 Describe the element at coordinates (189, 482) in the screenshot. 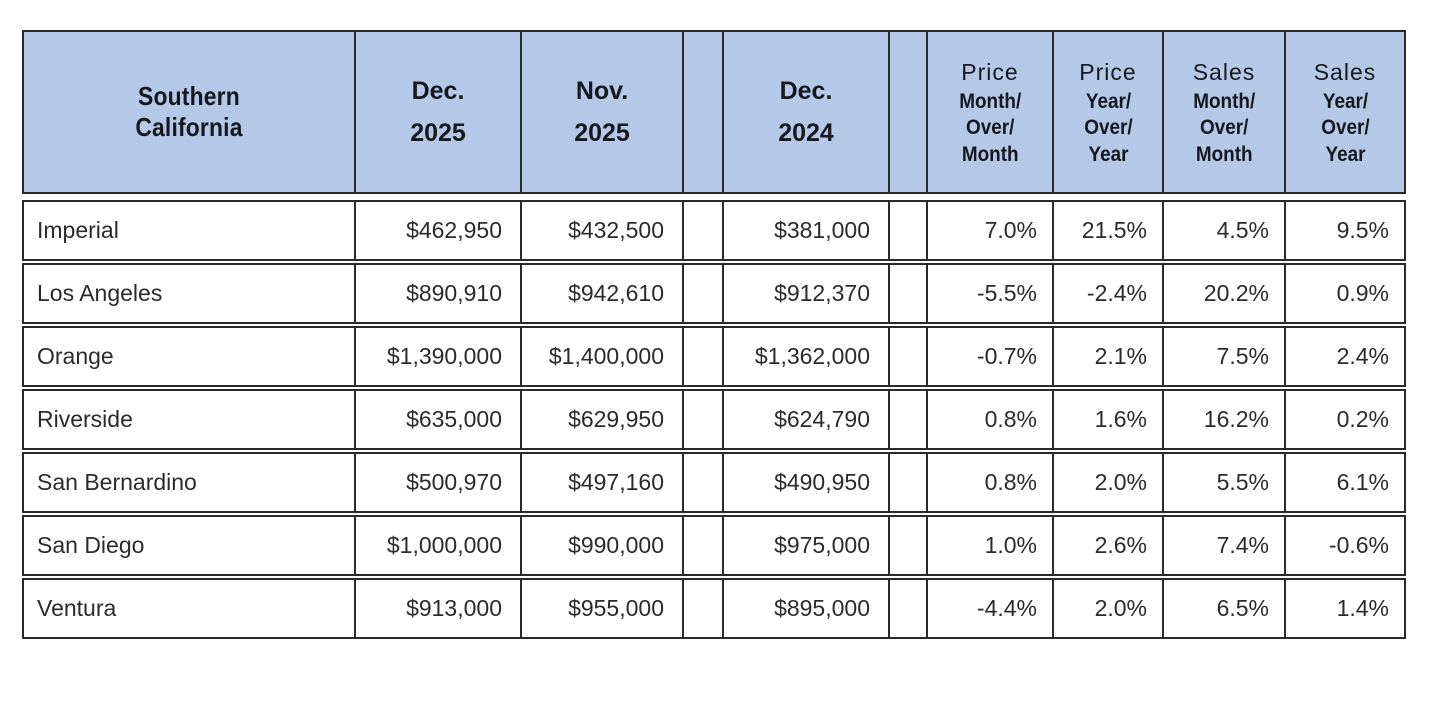

I see `county-cell: San Bernardino` at that location.